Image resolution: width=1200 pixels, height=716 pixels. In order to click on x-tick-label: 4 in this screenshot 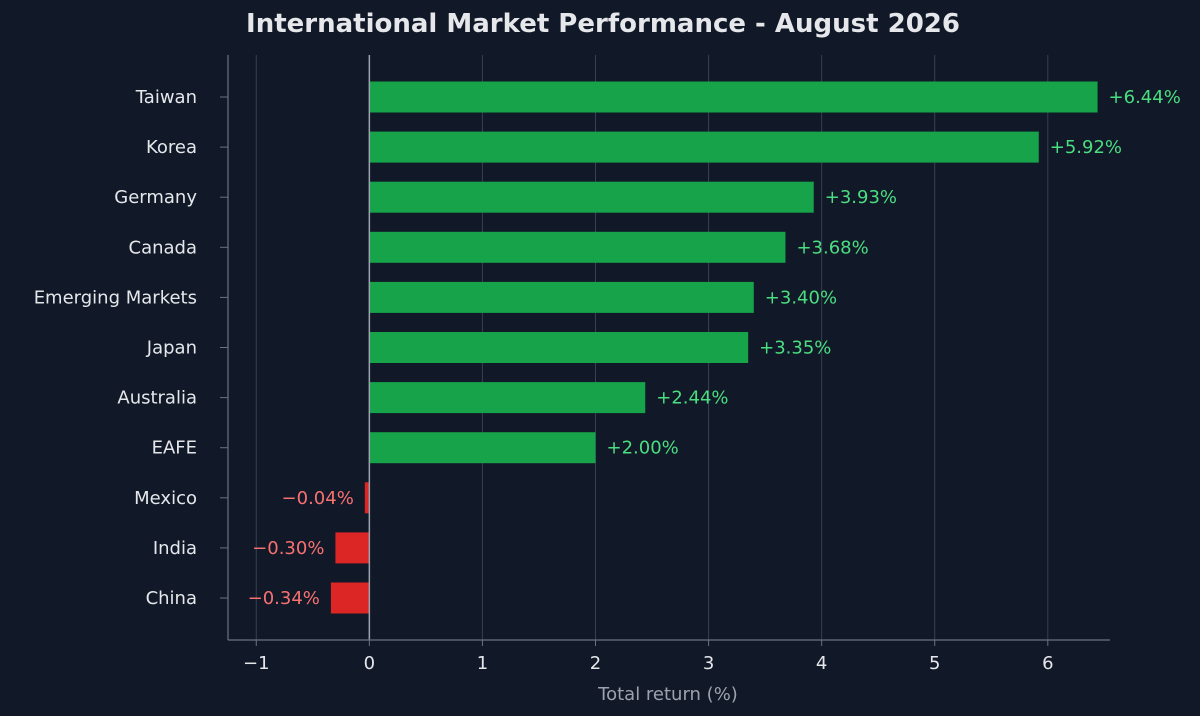, I will do `click(821, 663)`.